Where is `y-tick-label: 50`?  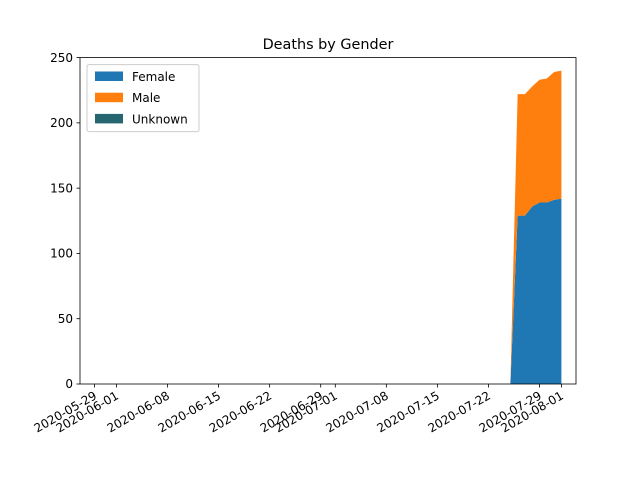 y-tick-label: 50 is located at coordinates (65, 319).